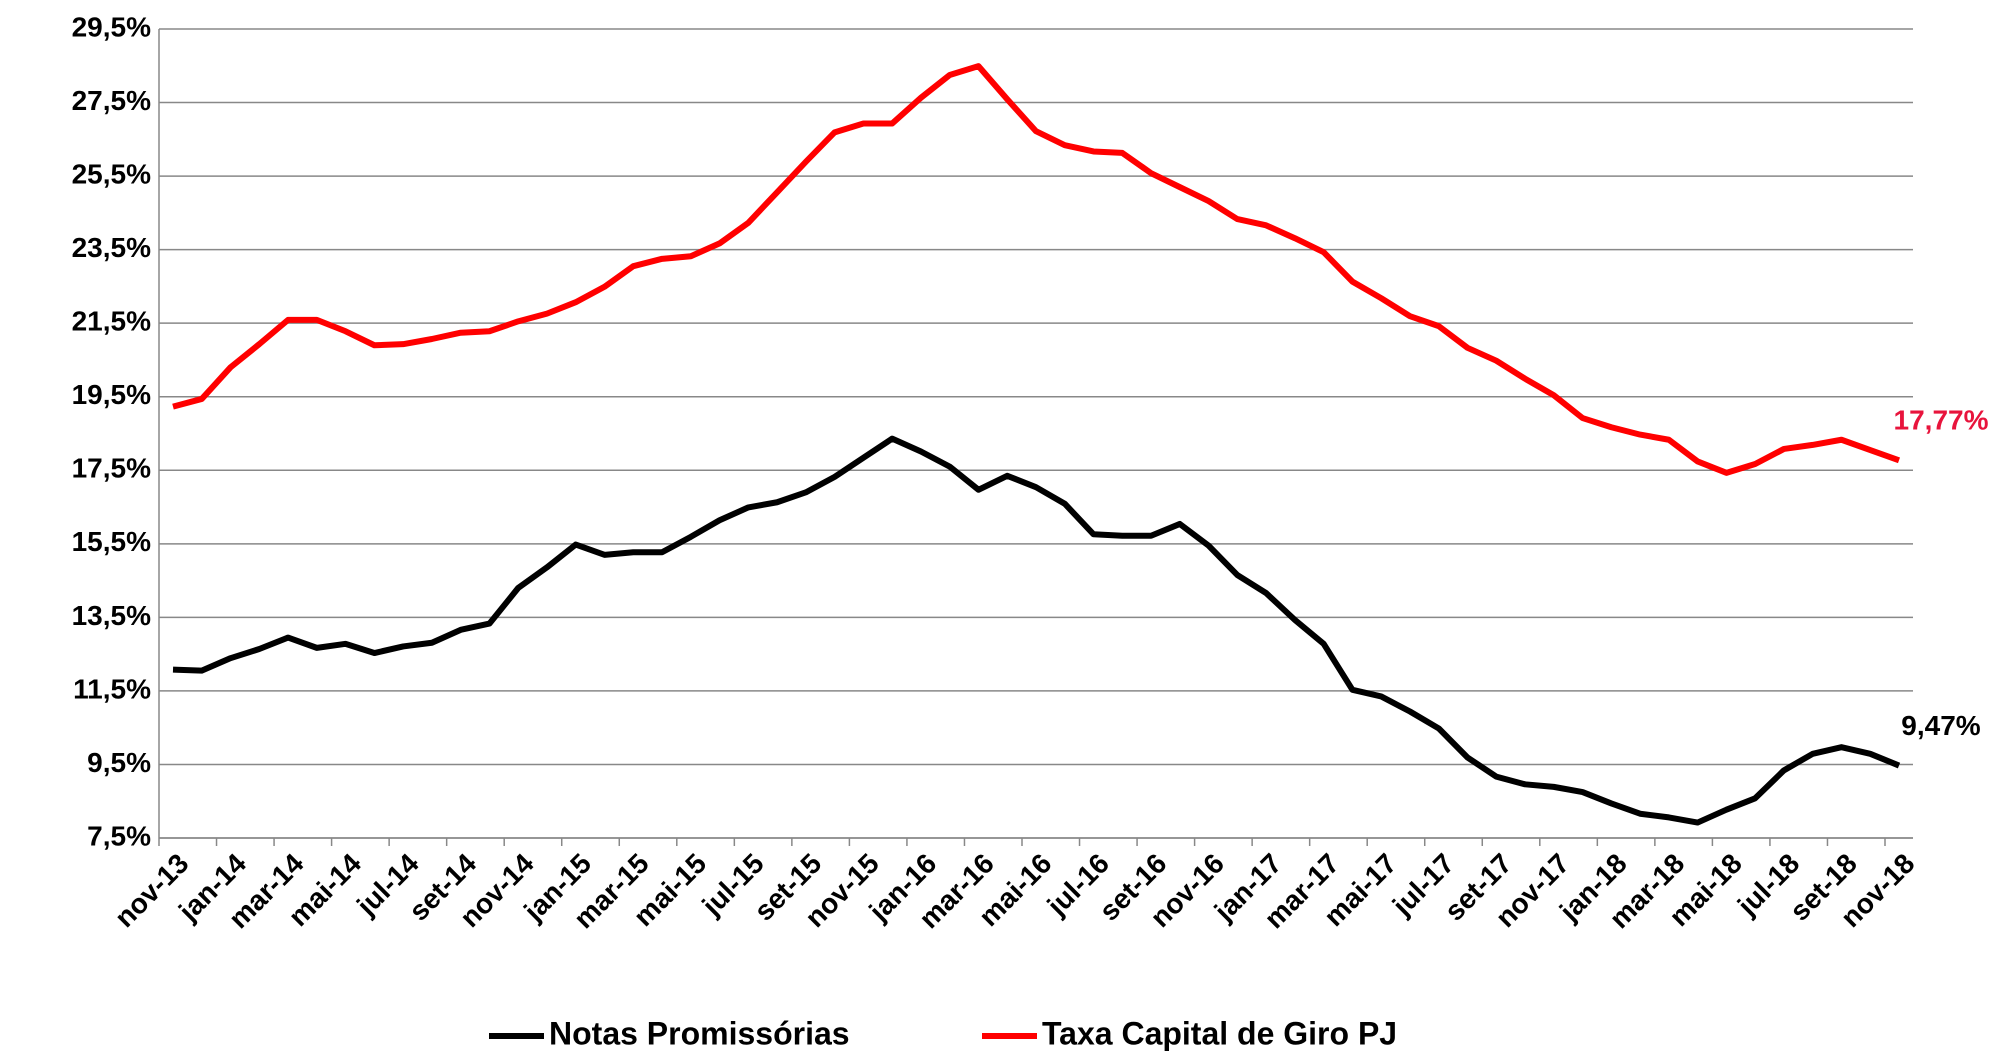  I want to click on y-tick-label: 21,5%, so click(111, 321).